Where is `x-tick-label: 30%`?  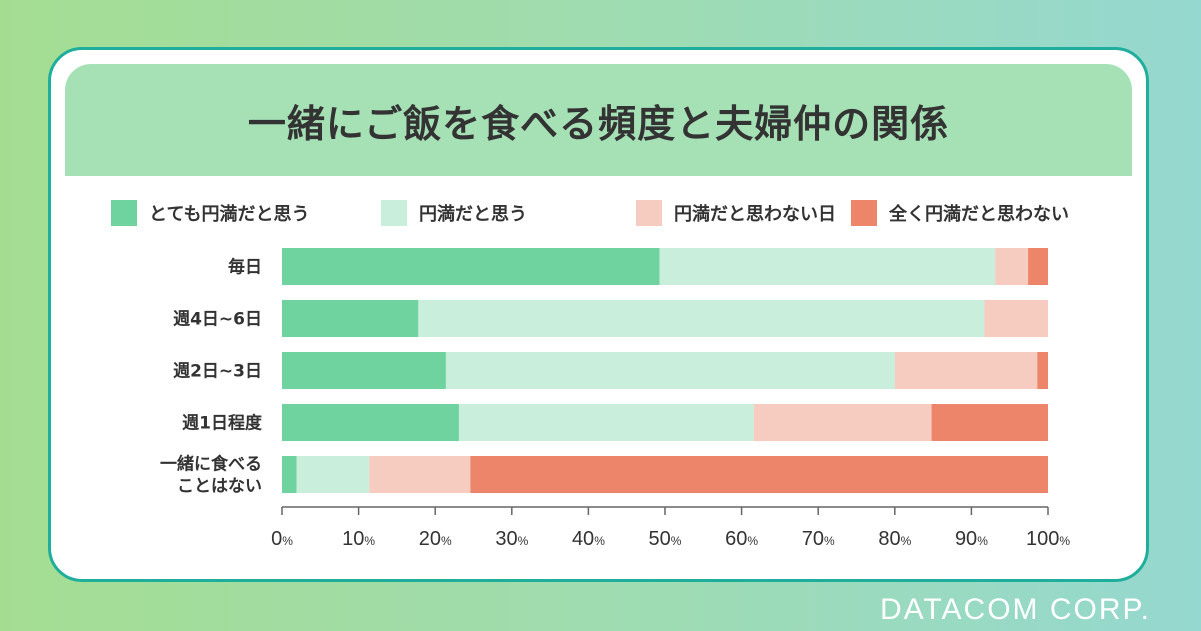 x-tick-label: 30% is located at coordinates (511, 539).